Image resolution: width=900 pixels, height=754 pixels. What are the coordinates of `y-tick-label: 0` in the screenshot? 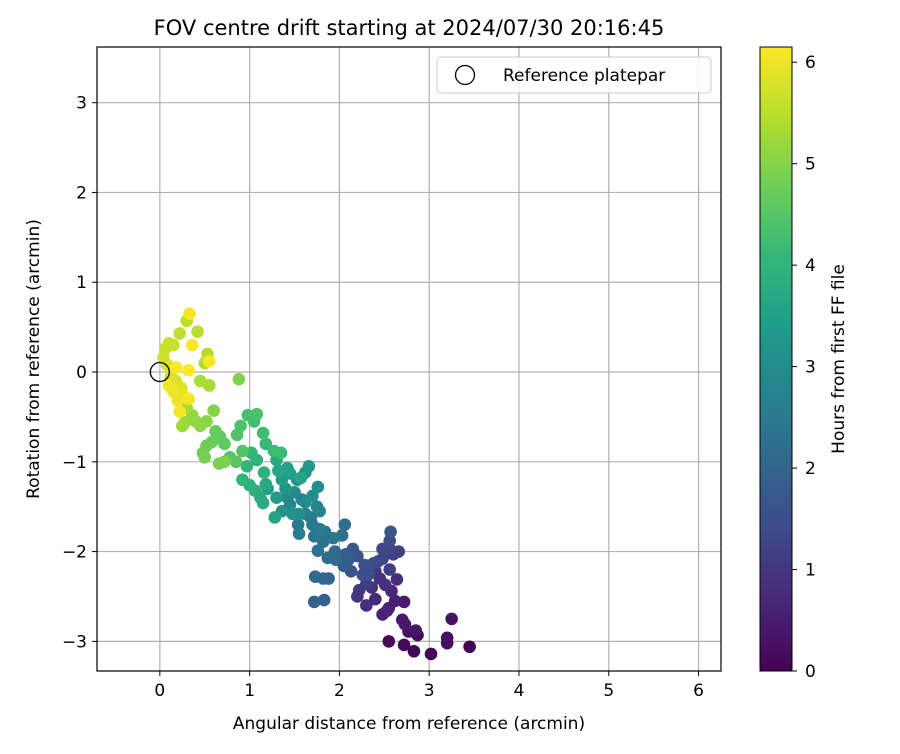 It's located at (81, 373).